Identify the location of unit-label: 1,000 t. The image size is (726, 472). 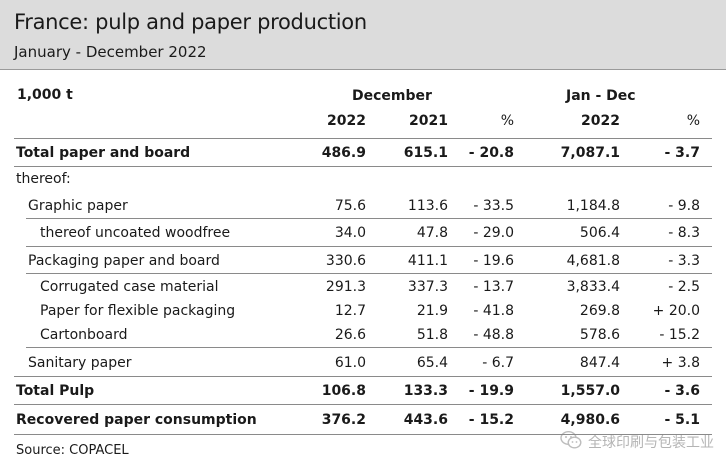
(45, 95).